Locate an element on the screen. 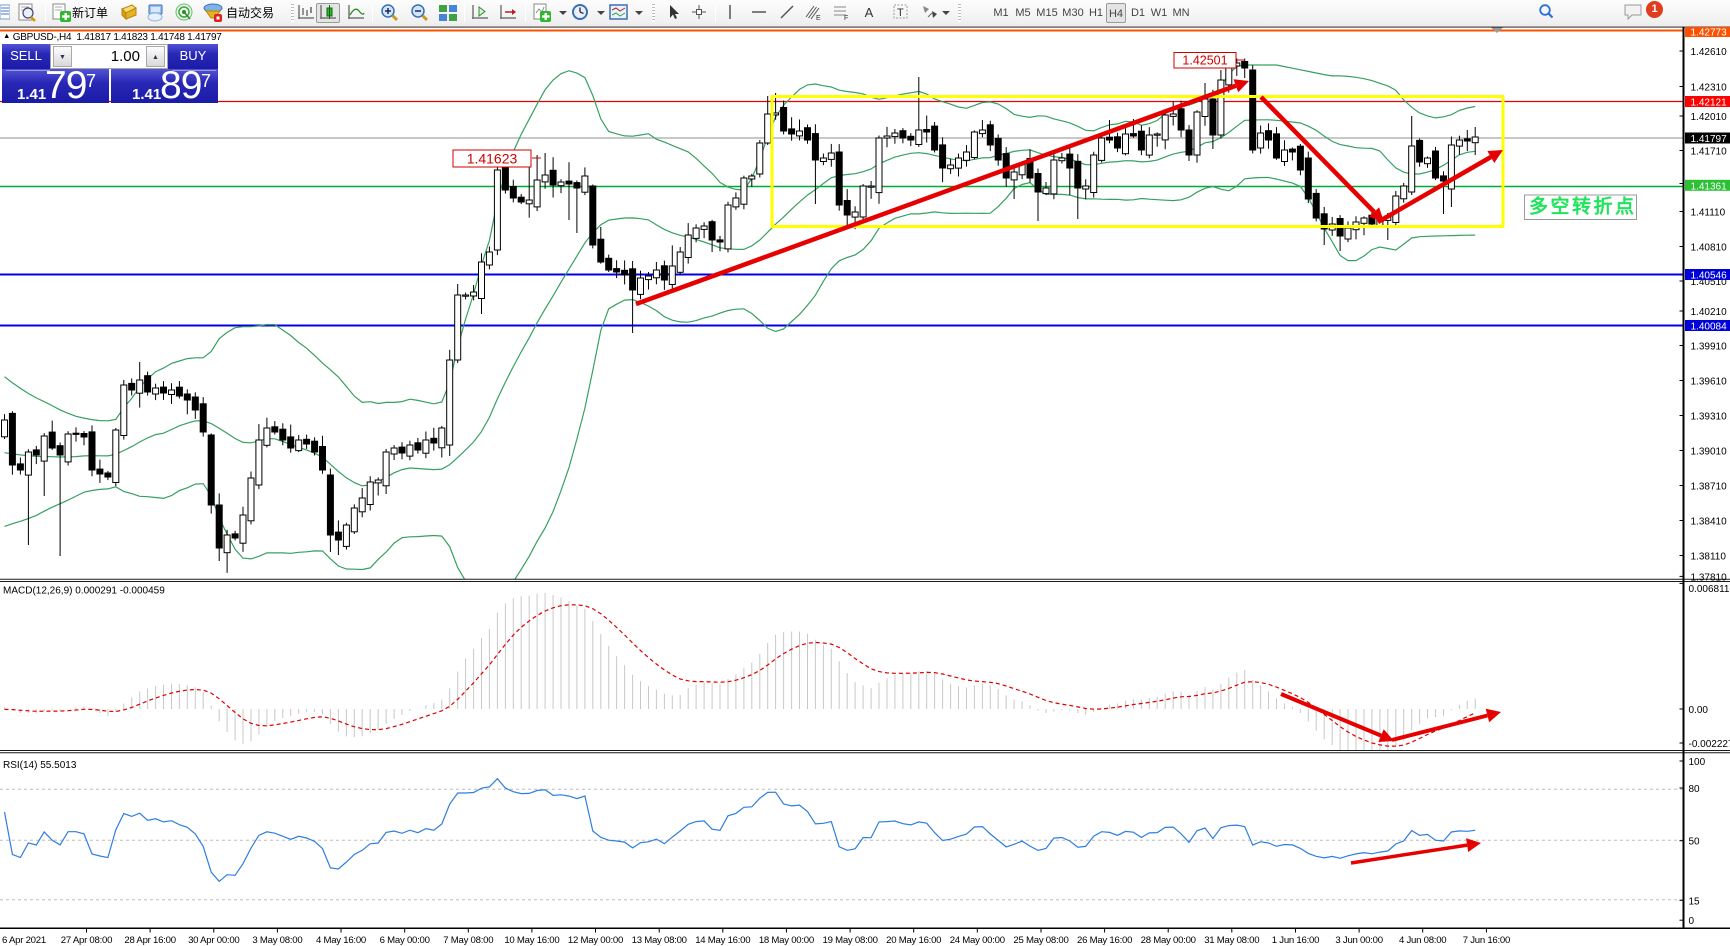 The width and height of the screenshot is (1730, 946). svg-text: 26 May 16:00 is located at coordinates (1104, 940).